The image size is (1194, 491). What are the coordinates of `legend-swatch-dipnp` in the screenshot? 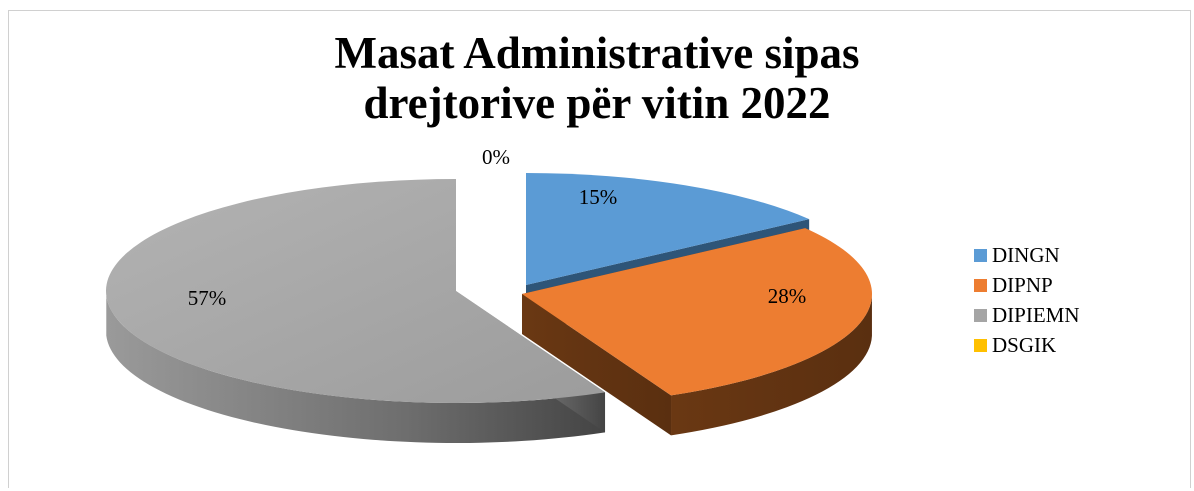 It's located at (980, 285).